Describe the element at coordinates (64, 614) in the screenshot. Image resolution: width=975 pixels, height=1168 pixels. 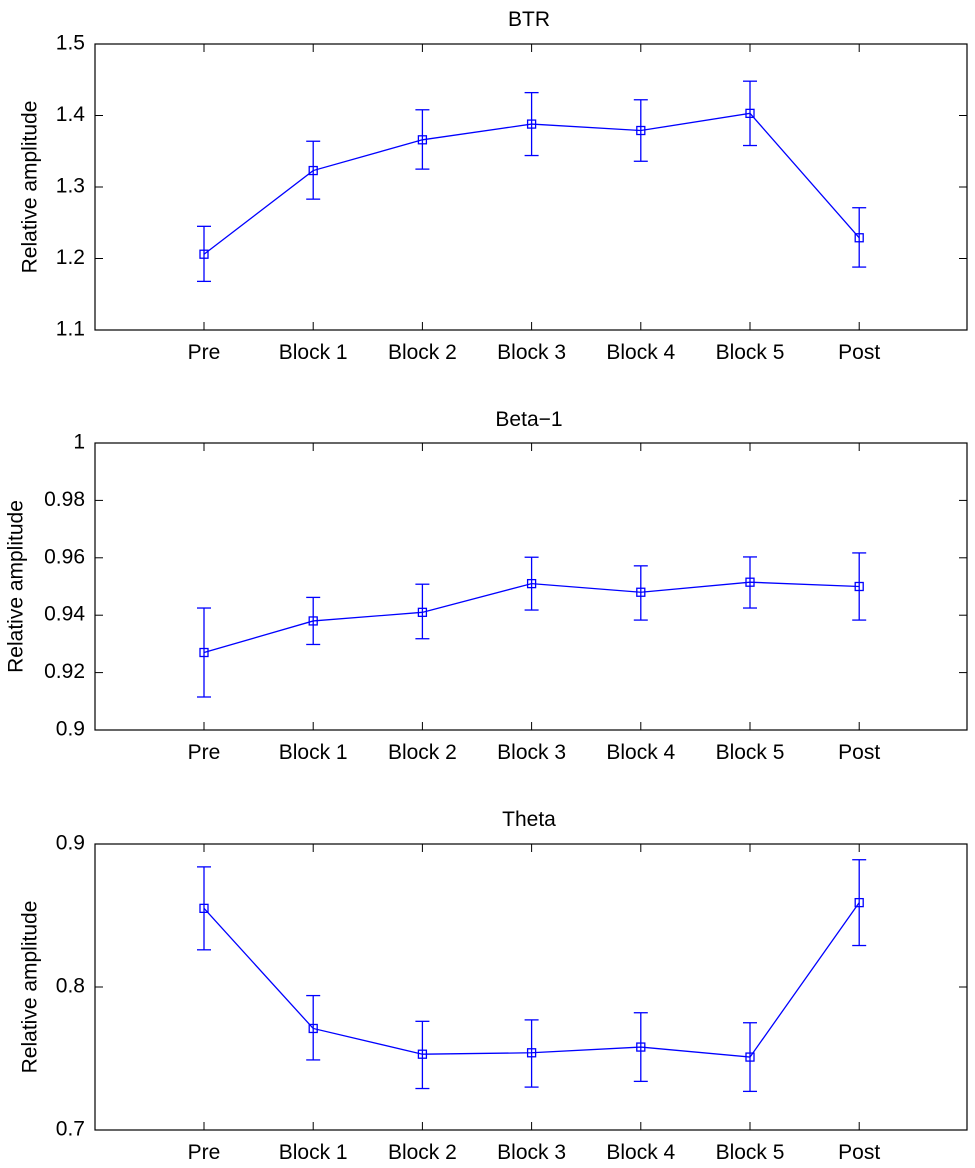
I see `y-tick-label: 0.94` at that location.